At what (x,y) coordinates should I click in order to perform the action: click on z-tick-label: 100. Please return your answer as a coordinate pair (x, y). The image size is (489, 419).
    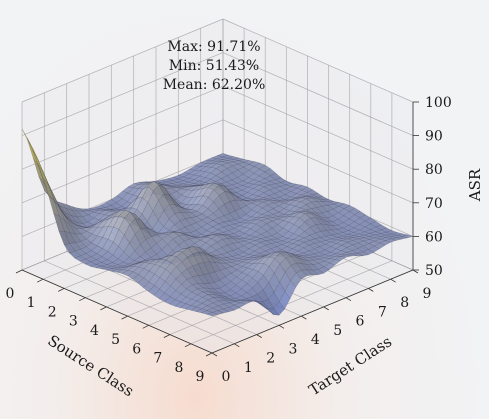
    Looking at the image, I should click on (438, 103).